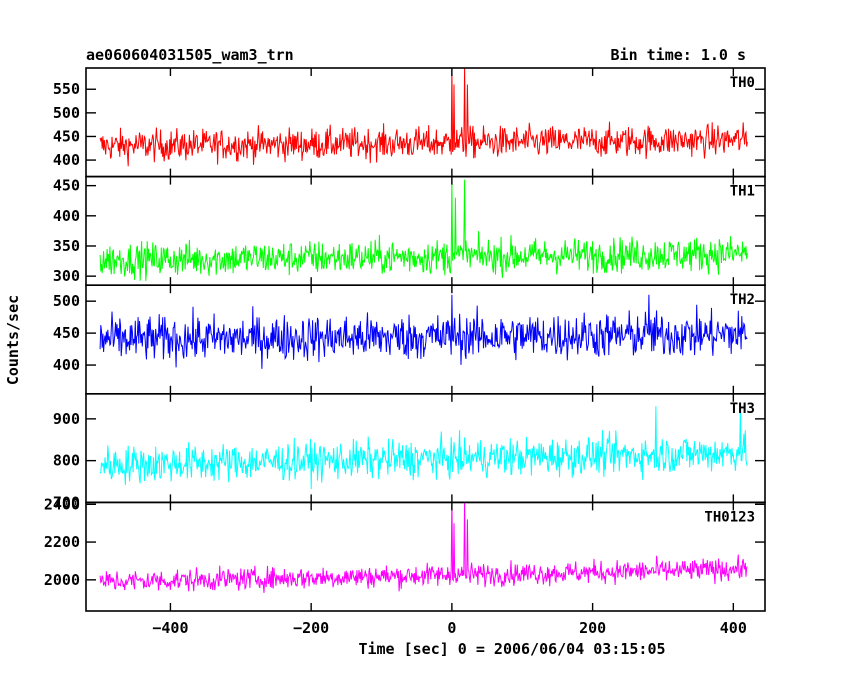 This screenshot has height=680, width=850. I want to click on y-tick-label: 900, so click(66, 419).